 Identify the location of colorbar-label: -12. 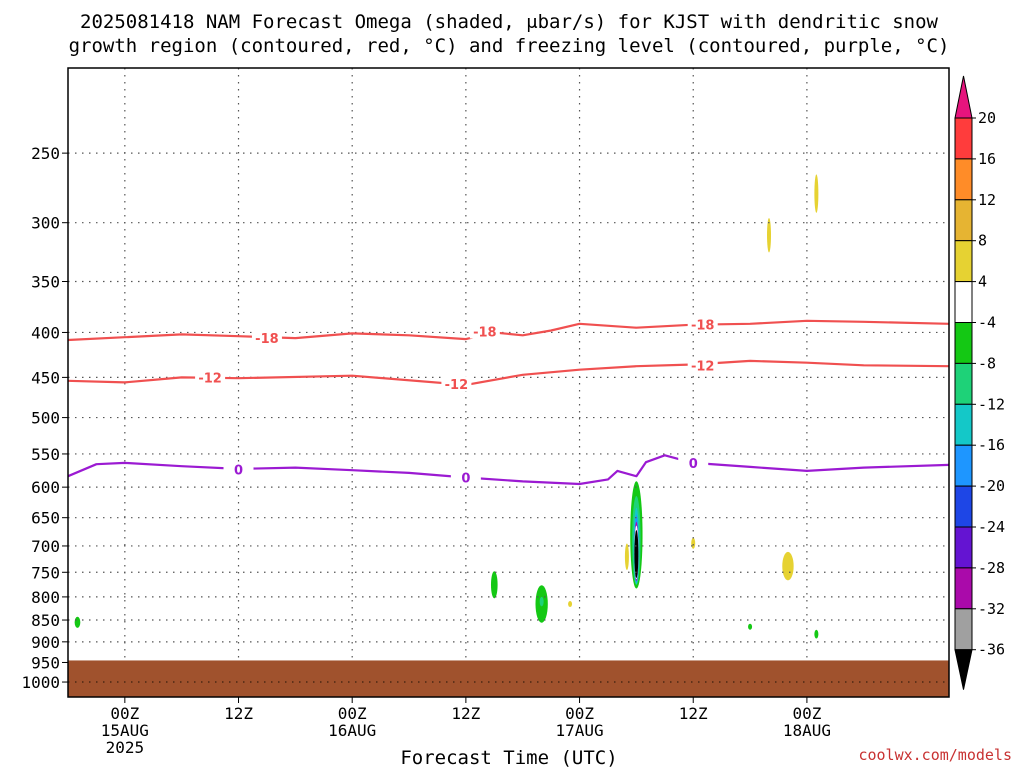
(991, 404).